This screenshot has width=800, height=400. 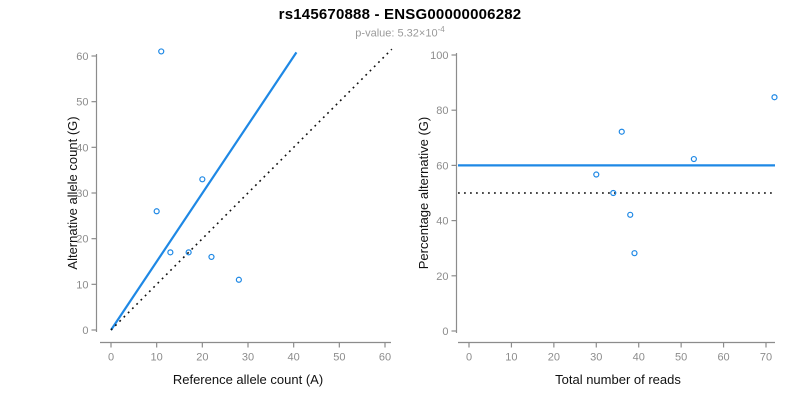 I want to click on y-tick-label: 80, so click(x=442, y=111).